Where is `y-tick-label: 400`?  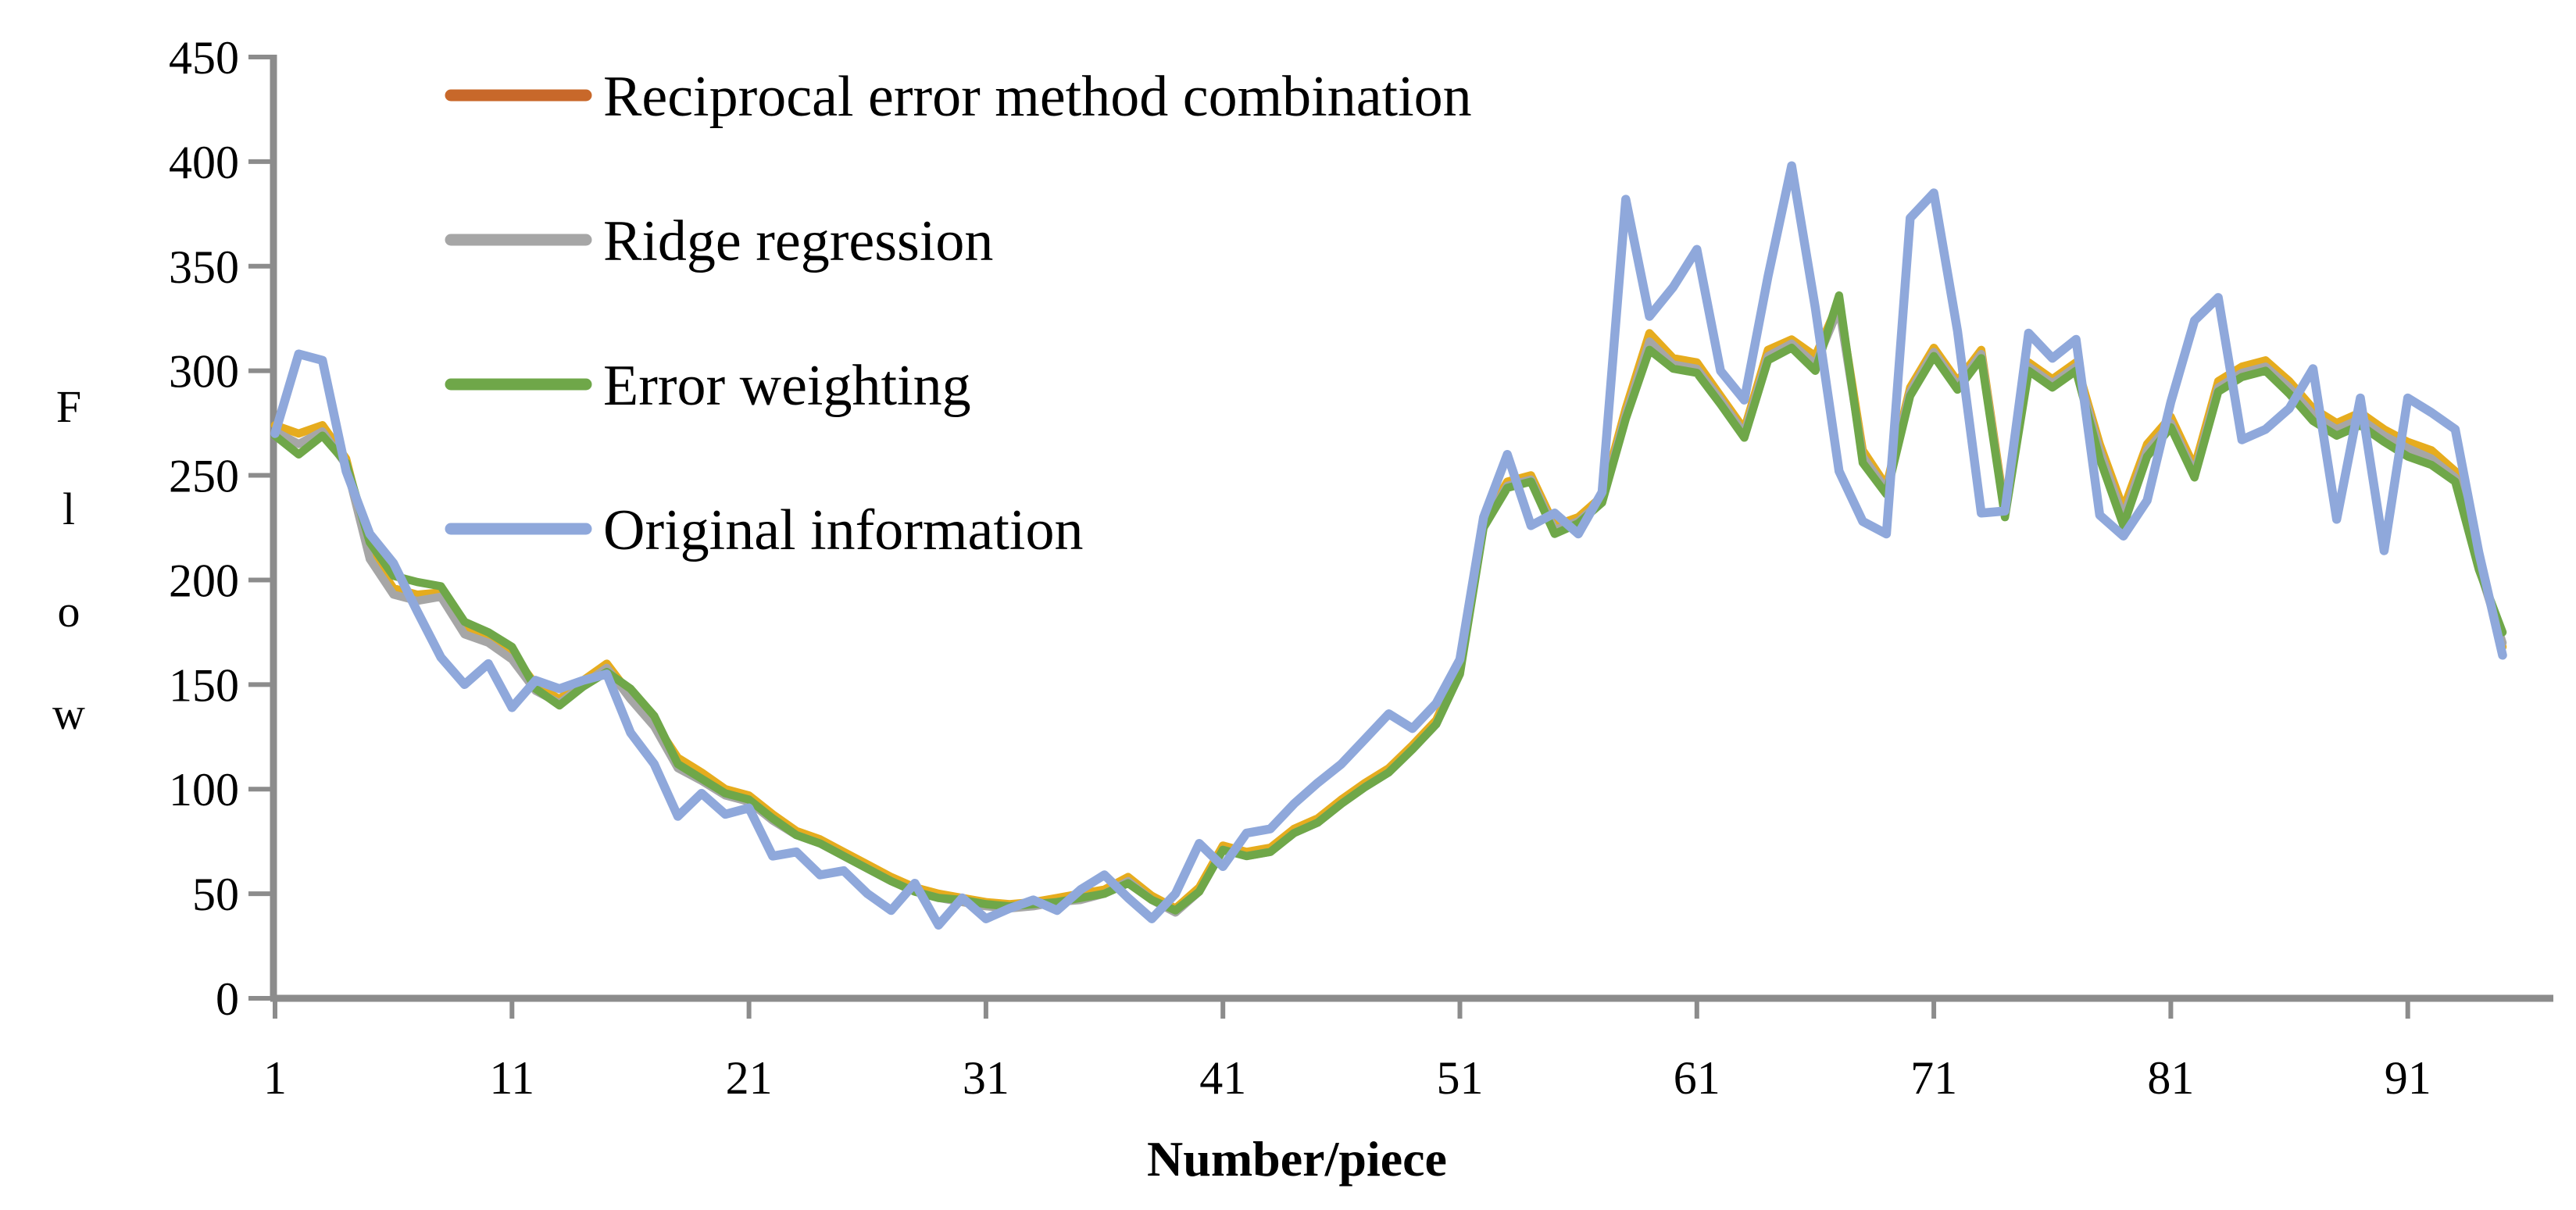 y-tick-label: 400 is located at coordinates (204, 162).